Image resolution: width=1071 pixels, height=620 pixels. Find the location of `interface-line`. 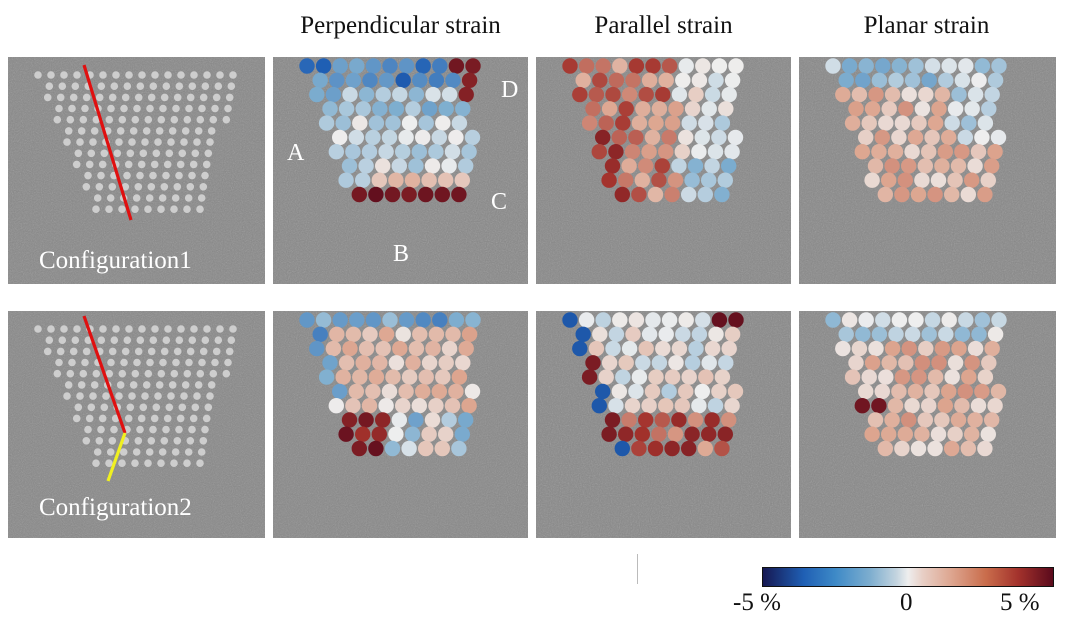

interface-line is located at coordinates (116, 457).